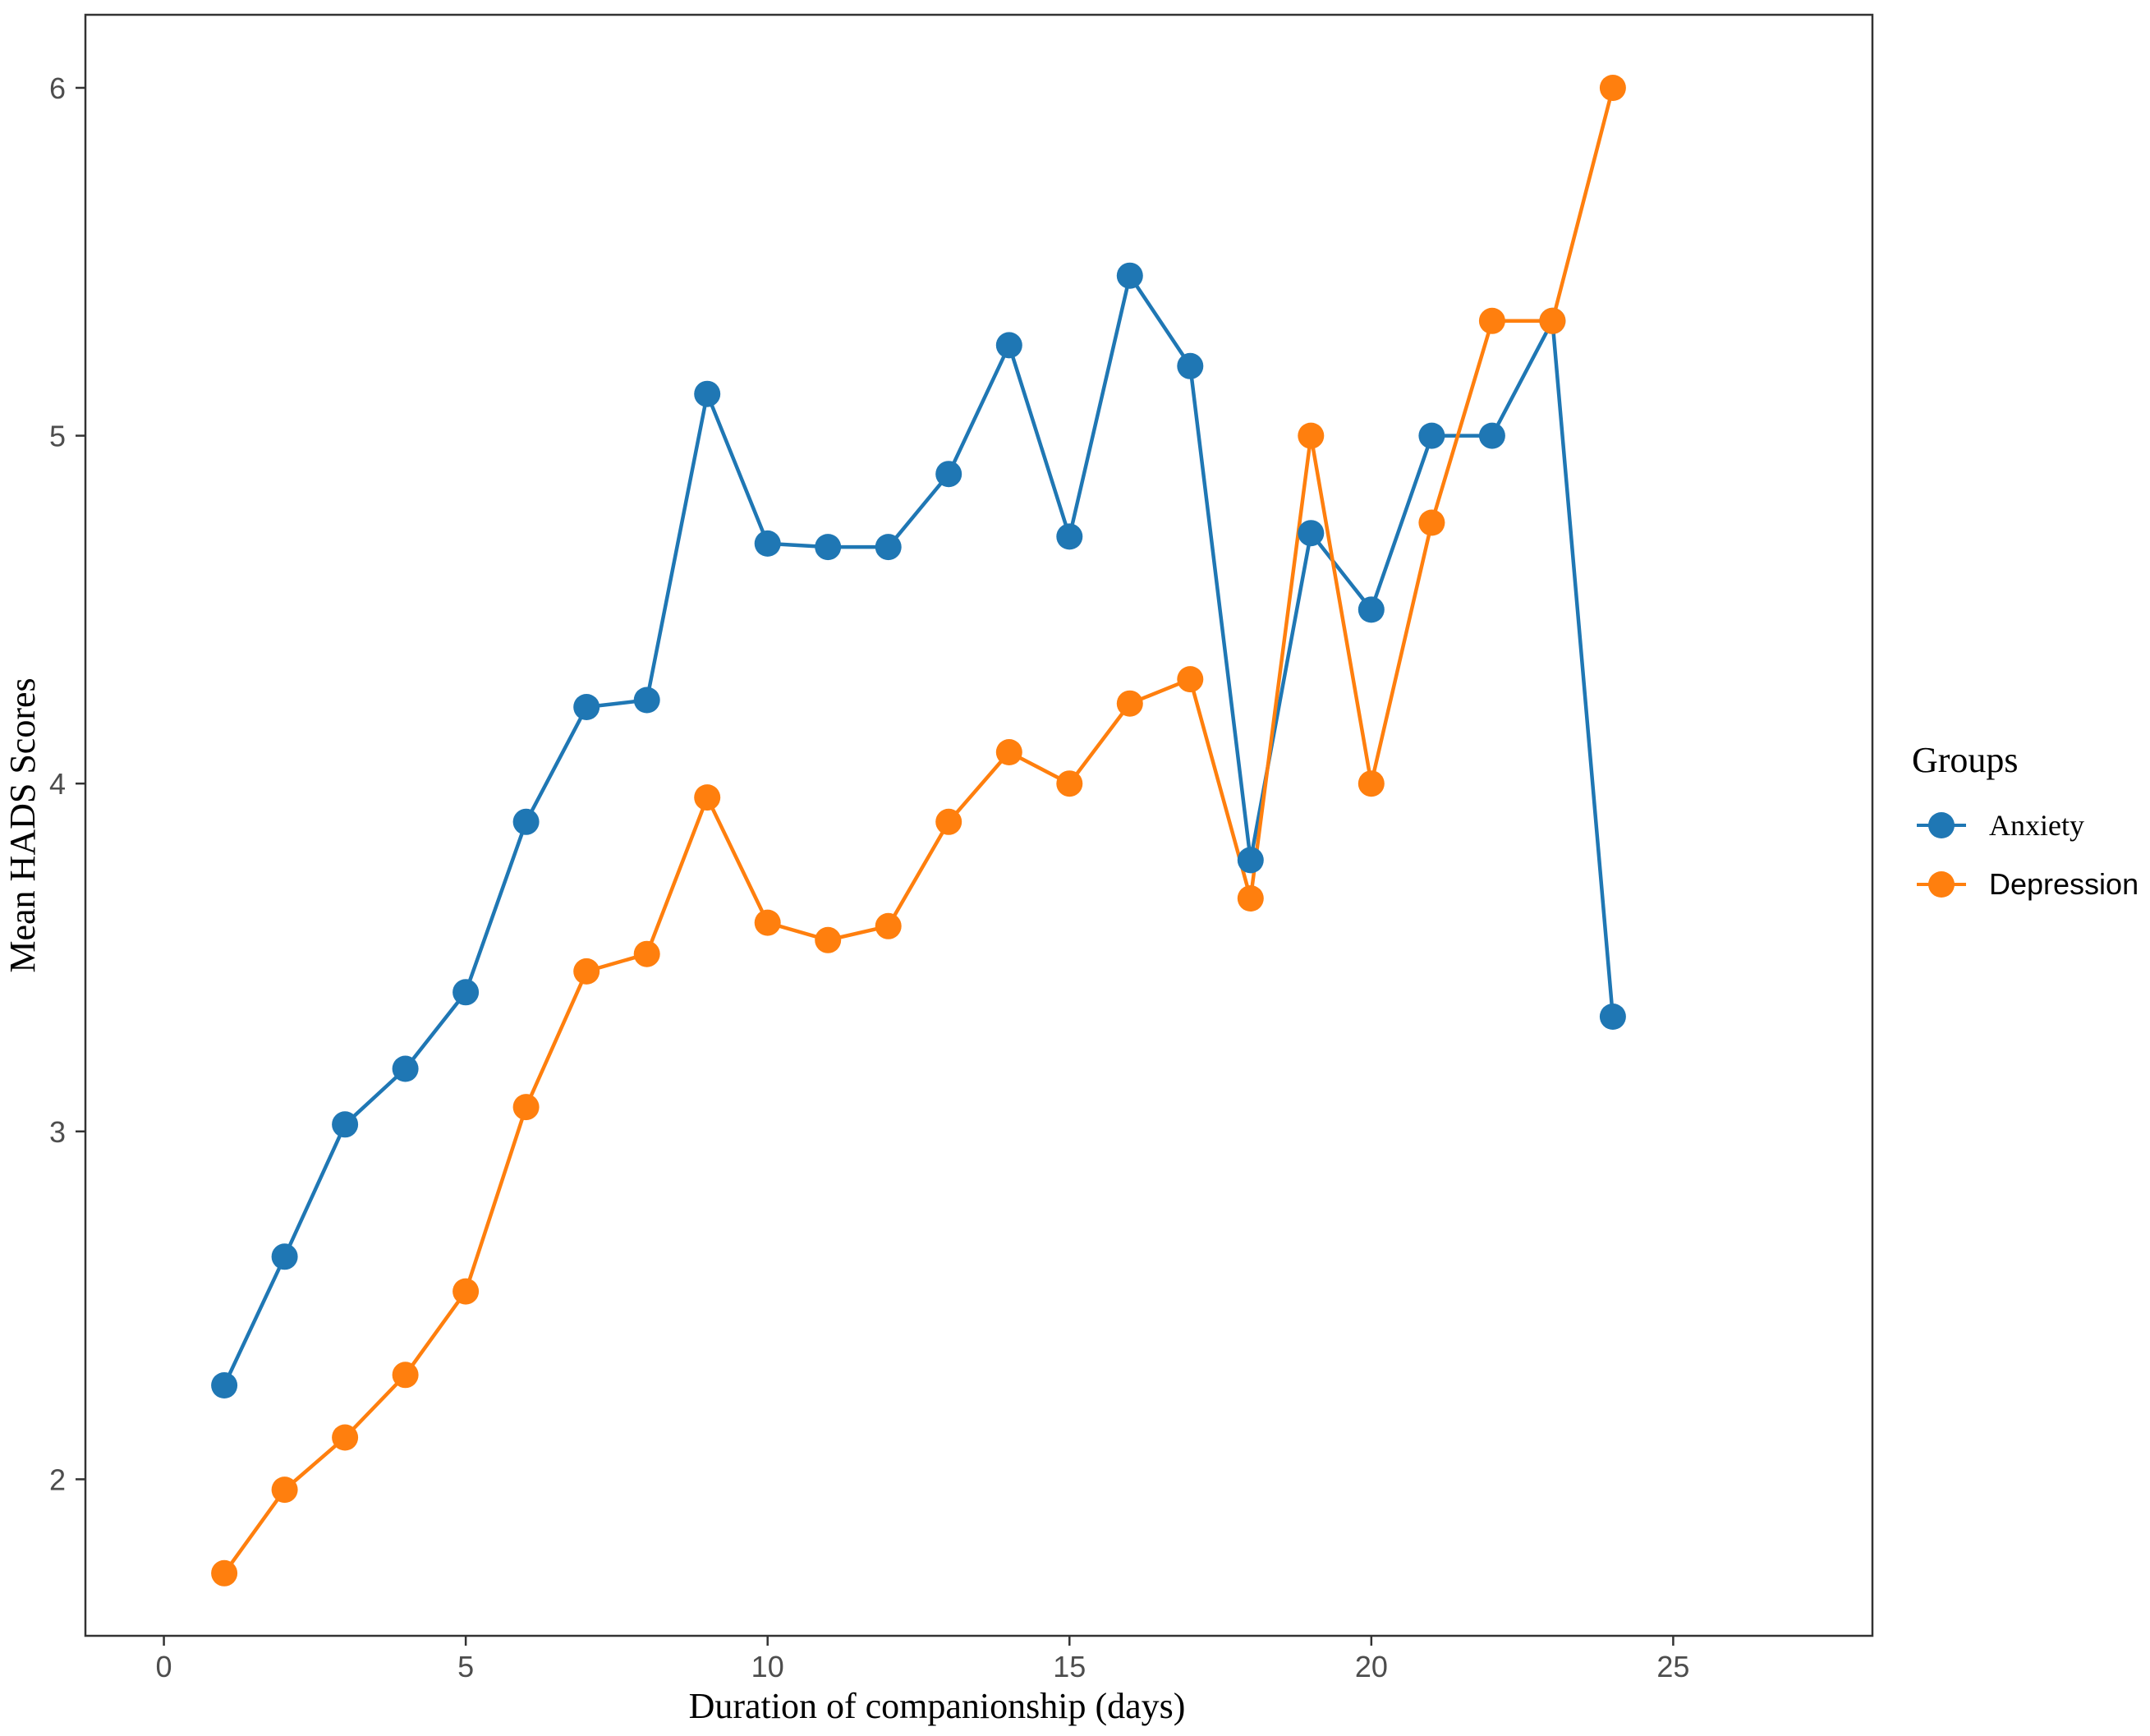 The width and height of the screenshot is (2150, 1736). What do you see at coordinates (57, 88) in the screenshot?
I see `y-tick-label: 6` at bounding box center [57, 88].